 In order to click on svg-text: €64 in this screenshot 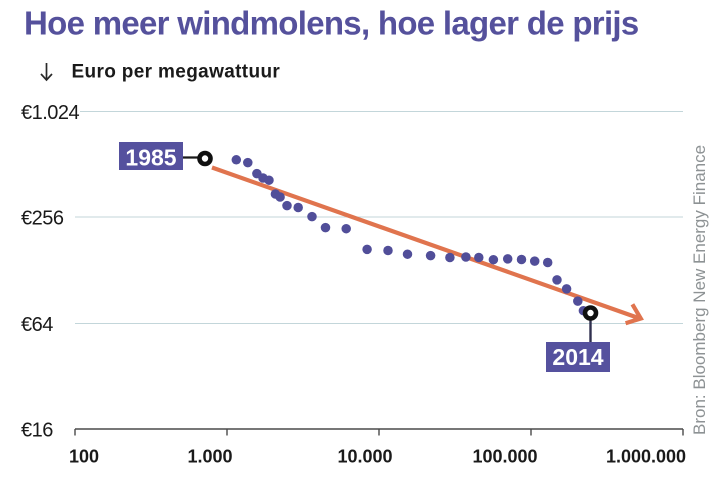, I will do `click(37, 325)`.